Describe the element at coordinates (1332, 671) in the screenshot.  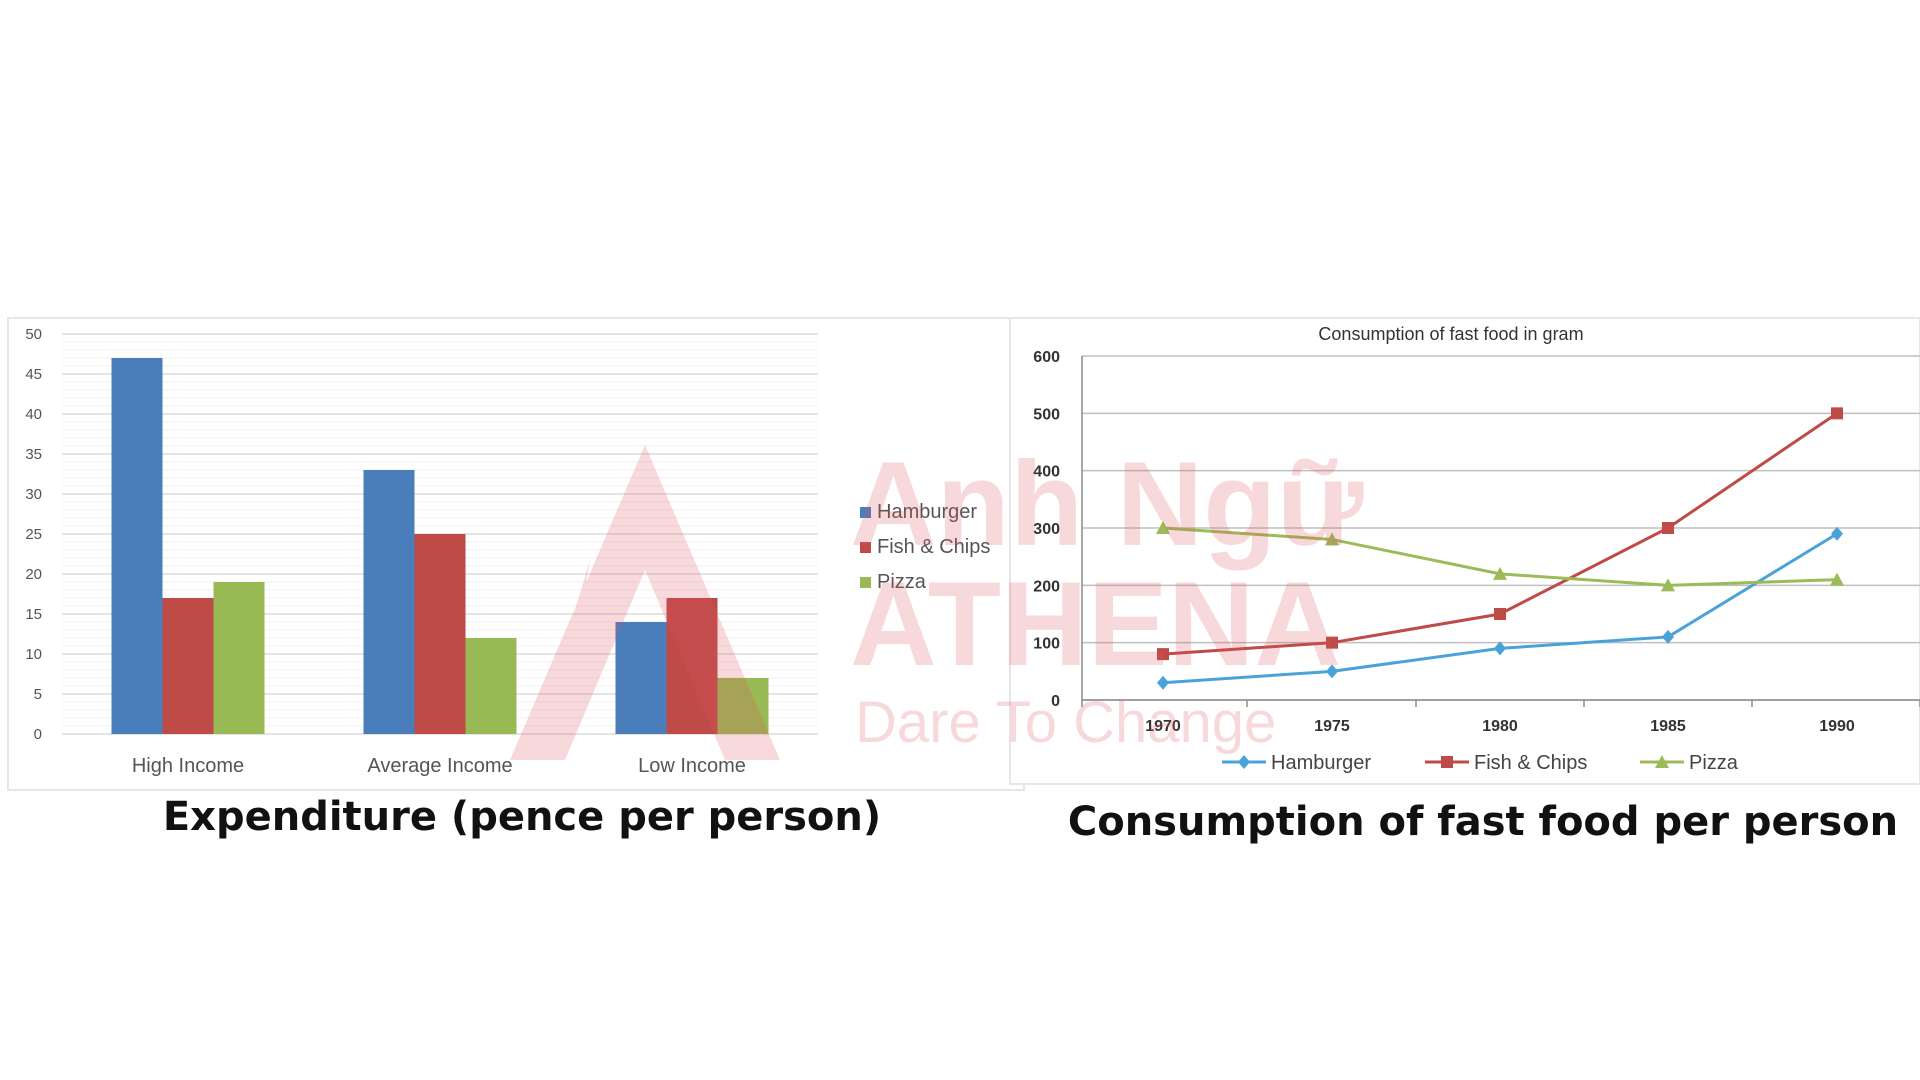
I see `point-hamburger-1975` at that location.